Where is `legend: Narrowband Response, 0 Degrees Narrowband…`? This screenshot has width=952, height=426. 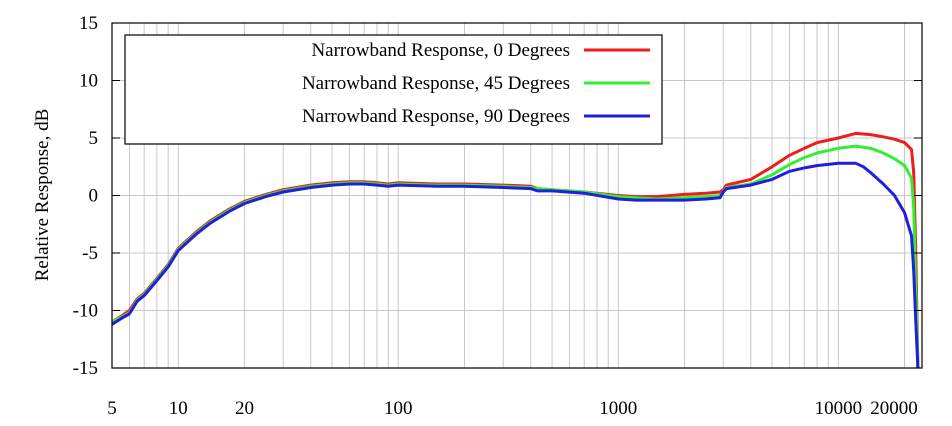
legend: Narrowband Response, 0 Degrees Narrowband… is located at coordinates (393, 89).